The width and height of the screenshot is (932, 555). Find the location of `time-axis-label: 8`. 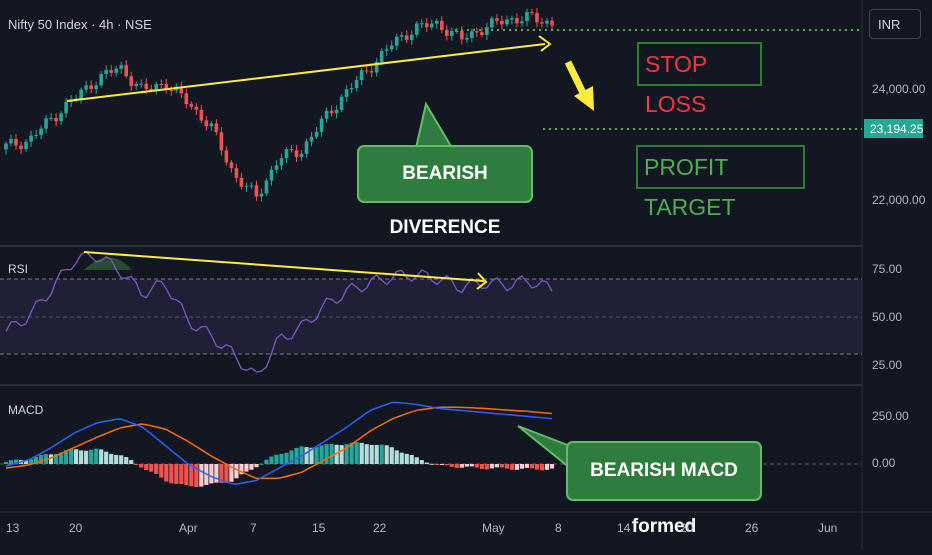

time-axis-label: 8 is located at coordinates (558, 528).